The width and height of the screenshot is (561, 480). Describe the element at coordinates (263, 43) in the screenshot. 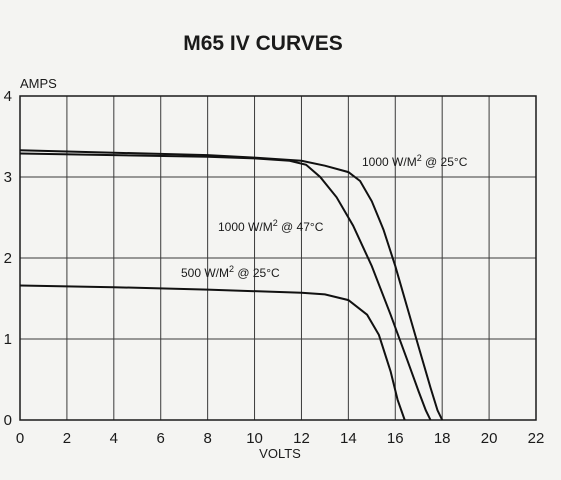

I see `chart-title: M65 IV CURVES` at that location.